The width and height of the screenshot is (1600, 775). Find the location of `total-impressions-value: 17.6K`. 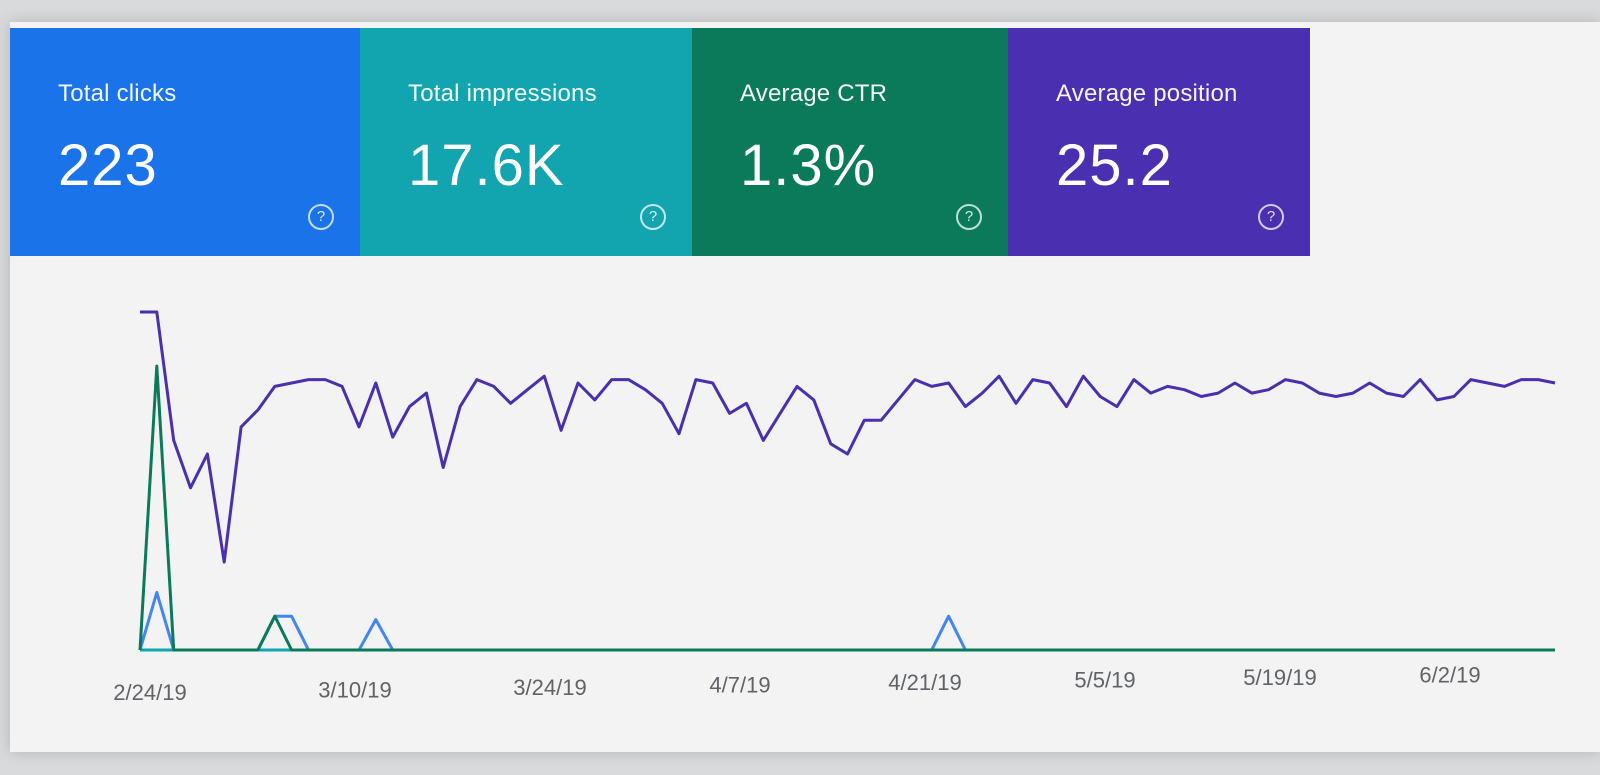

total-impressions-value: 17.6K is located at coordinates (486, 165).